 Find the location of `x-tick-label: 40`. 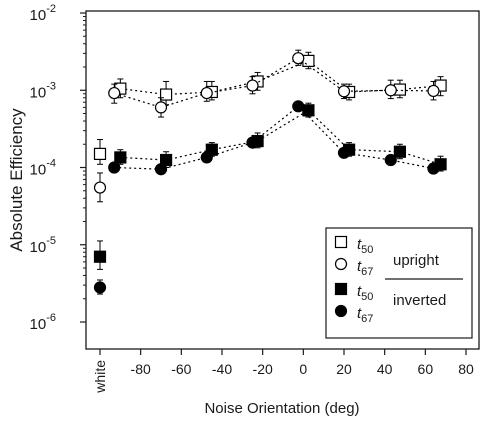

x-tick-label: 40 is located at coordinates (385, 369).